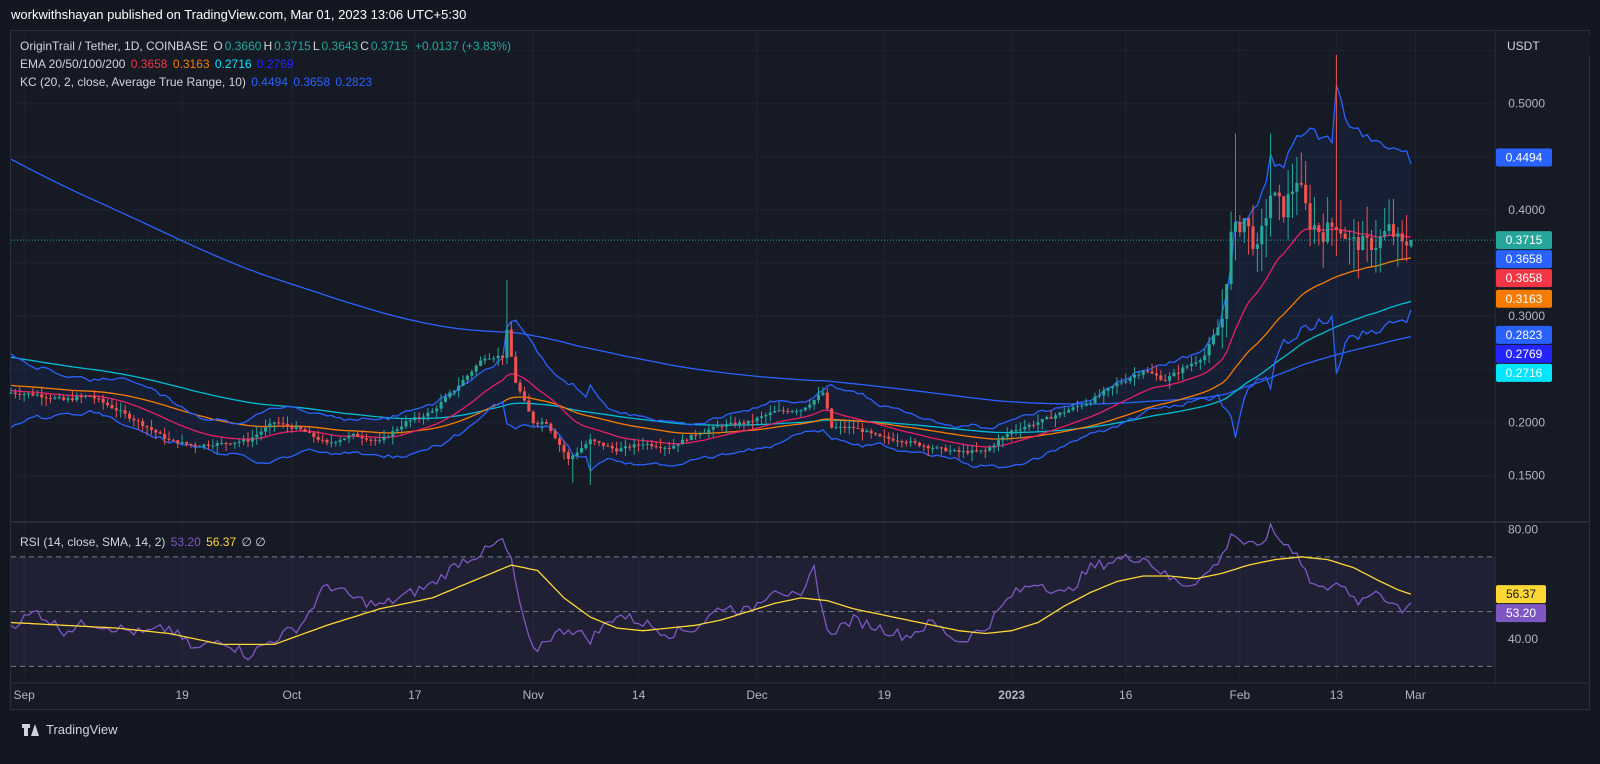  Describe the element at coordinates (1526, 422) in the screenshot. I see `price-axis-label: 0.2000` at that location.